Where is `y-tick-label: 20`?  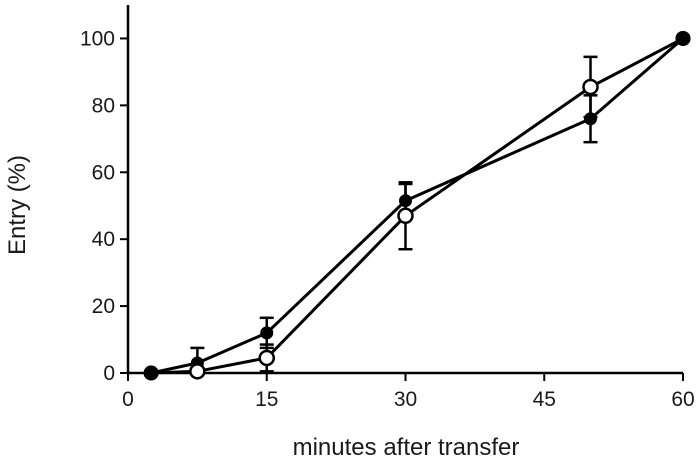
y-tick-label: 20 is located at coordinates (103, 306).